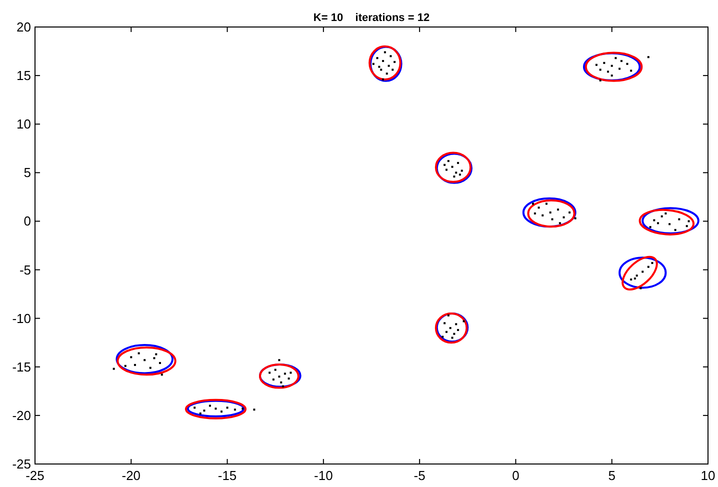 The image size is (718, 487). What do you see at coordinates (21, 366) in the screenshot?
I see `y-tick-label: -15` at bounding box center [21, 366].